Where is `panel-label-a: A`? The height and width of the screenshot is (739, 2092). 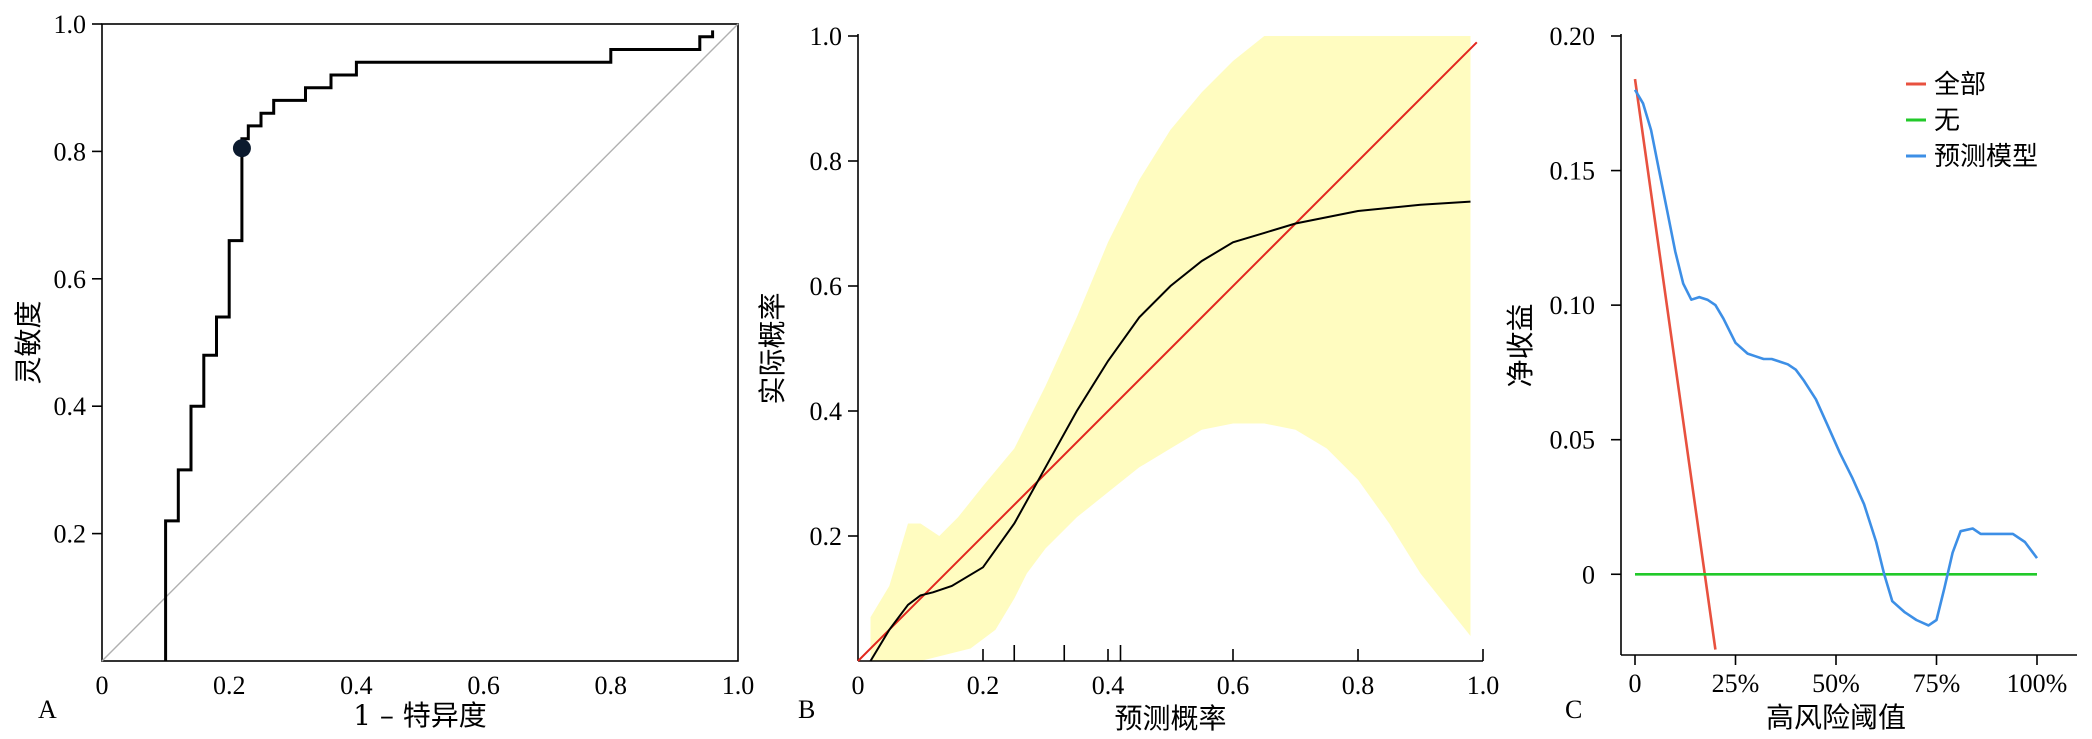
panel-label-a: A is located at coordinates (47, 709).